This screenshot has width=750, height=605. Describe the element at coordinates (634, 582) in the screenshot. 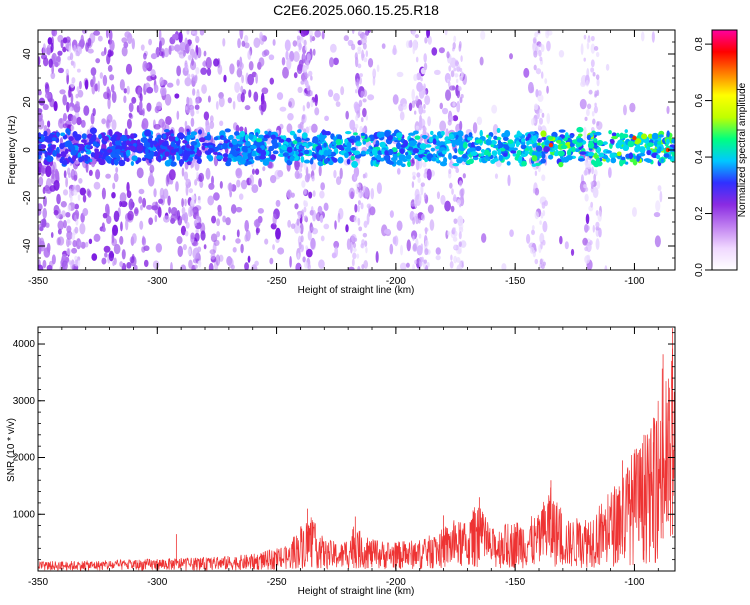

I see `x-tick-label: -100` at that location.